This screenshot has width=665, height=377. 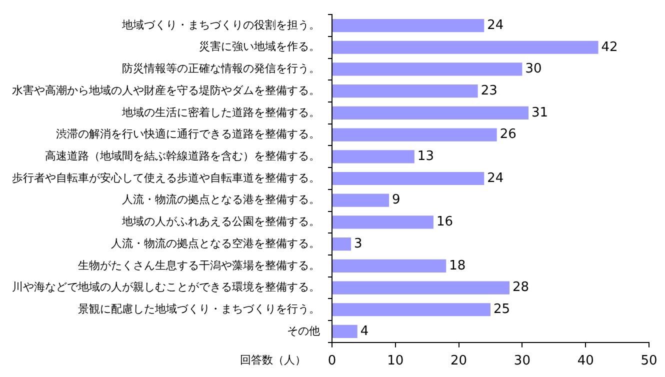 I want to click on y-tick-label: 景観に配慮した地域づくり・まちづくりを行う。, so click(x=199, y=309).